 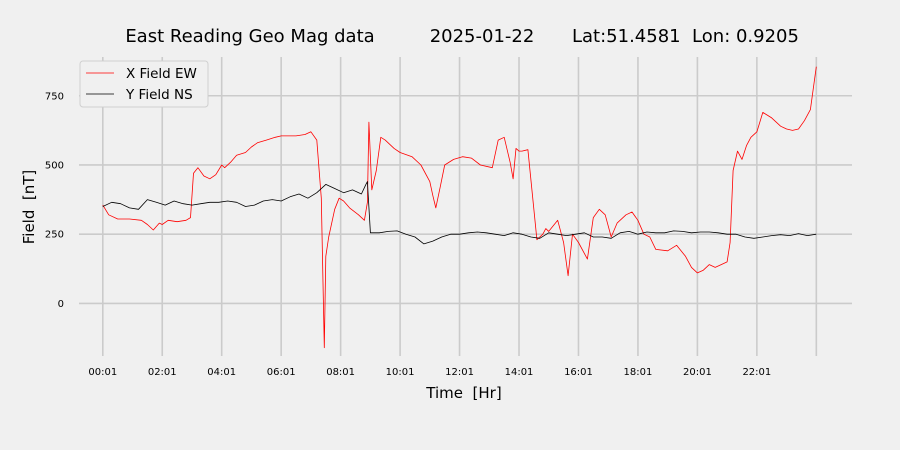 What do you see at coordinates (161, 74) in the screenshot?
I see `legend-label-x-field: X Field EW` at bounding box center [161, 74].